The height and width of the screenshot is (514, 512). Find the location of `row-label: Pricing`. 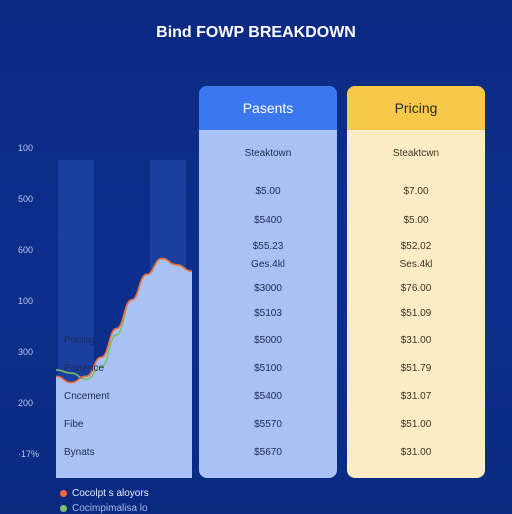

row-label: Pricing is located at coordinates (79, 340).